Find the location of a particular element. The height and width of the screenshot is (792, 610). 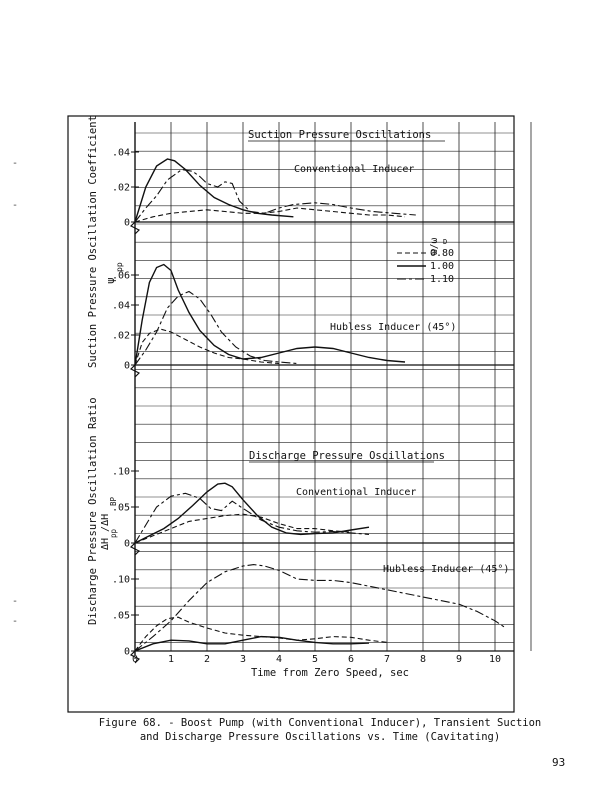

suction-title: Suction Pressure Oscillations is located at coordinates (339, 135).